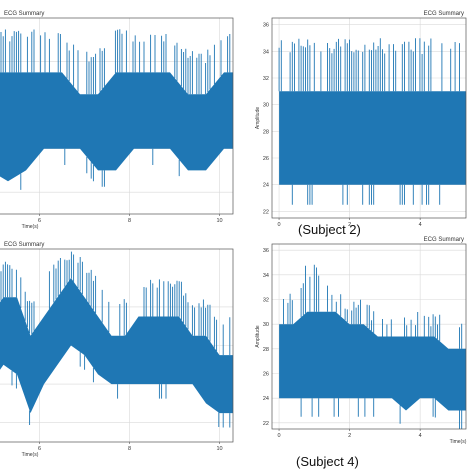 The width and height of the screenshot is (474, 474). I want to click on caption-subject-2: (Subject 2), so click(329, 229).